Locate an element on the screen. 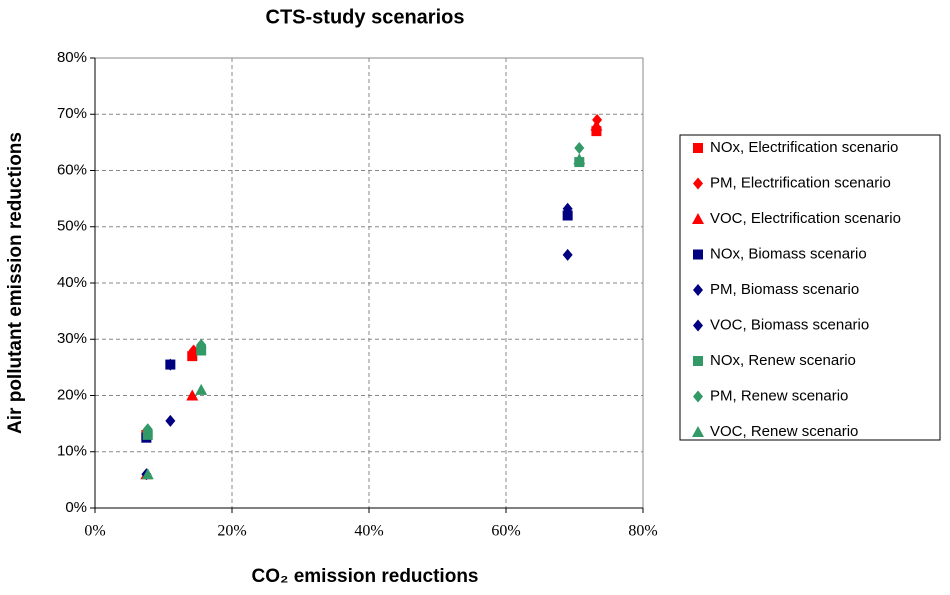 The width and height of the screenshot is (950, 595). legend-label: VOC, Renew scenario is located at coordinates (784, 431).